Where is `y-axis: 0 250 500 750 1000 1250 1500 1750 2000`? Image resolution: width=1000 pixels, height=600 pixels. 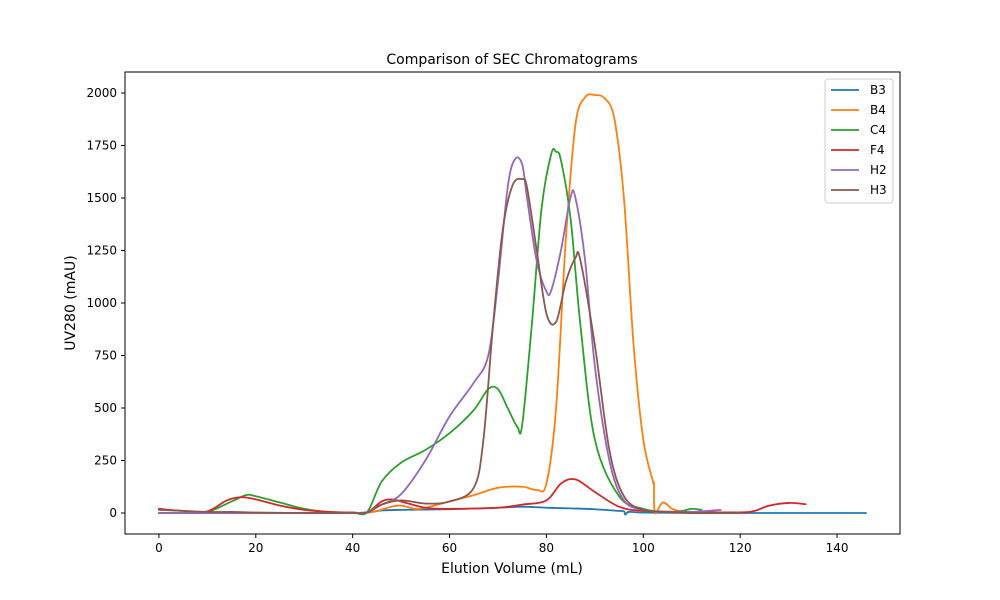 y-axis: 0 250 500 750 1000 1250 1500 1750 2000 is located at coordinates (105, 303).